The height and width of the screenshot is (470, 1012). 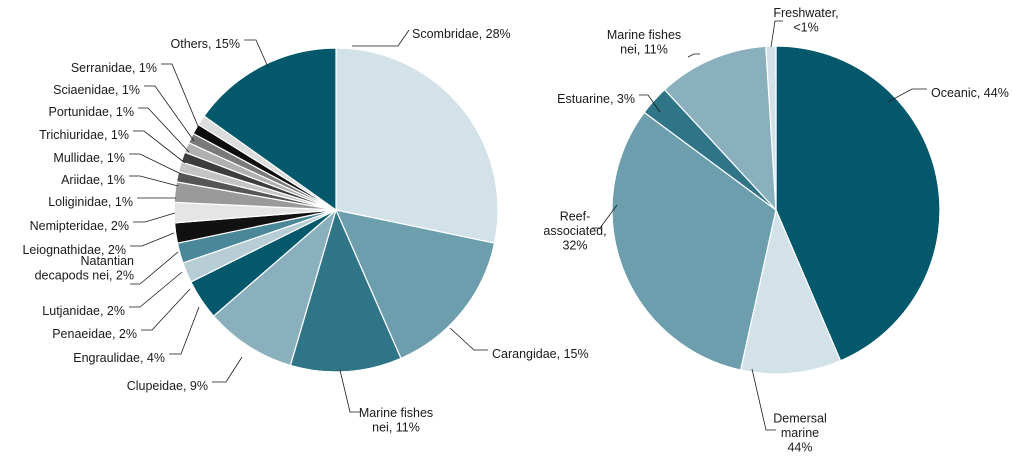 What do you see at coordinates (96, 90) in the screenshot?
I see `slice-label-sciaenidae-1: Sciaenidae, 1%` at bounding box center [96, 90].